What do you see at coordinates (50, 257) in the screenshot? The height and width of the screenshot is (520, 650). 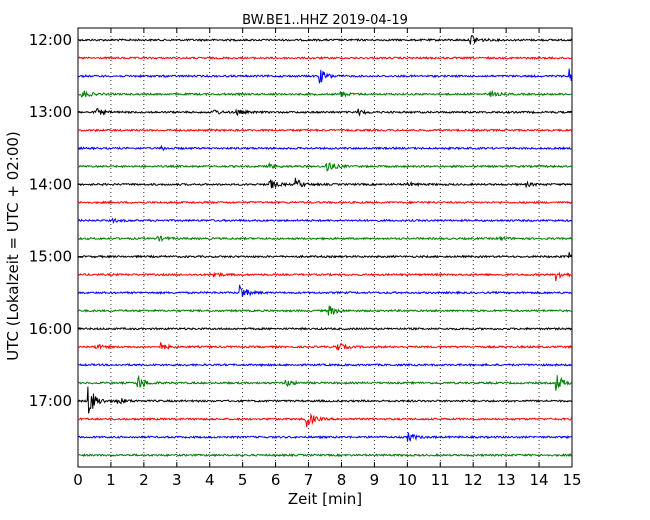 I see `y-tick-label: 15:00` at bounding box center [50, 257].